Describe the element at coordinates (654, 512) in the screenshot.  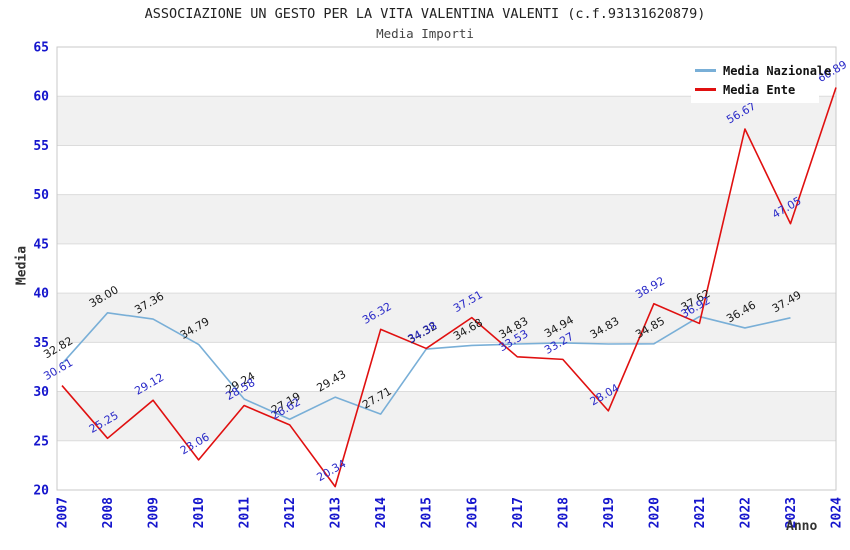
I see `x-tick-label: 2020` at that location.